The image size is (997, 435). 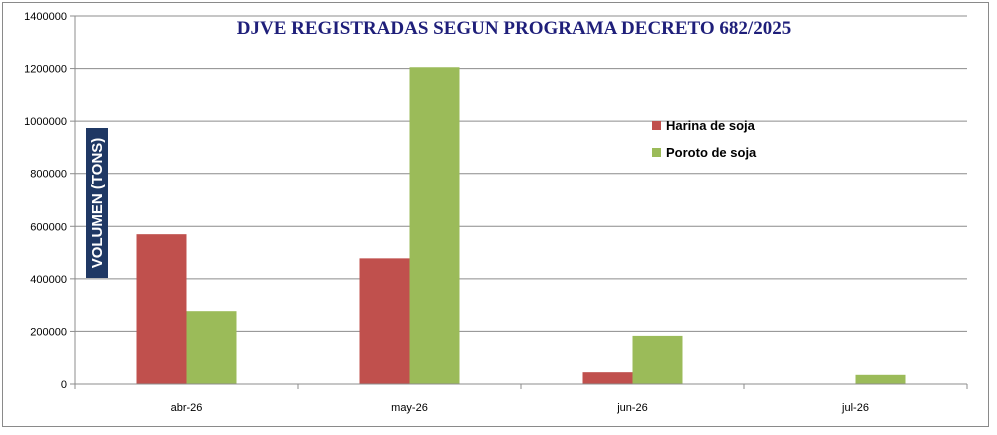 What do you see at coordinates (855, 408) in the screenshot?
I see `x-tick-label: jul-26` at bounding box center [855, 408].